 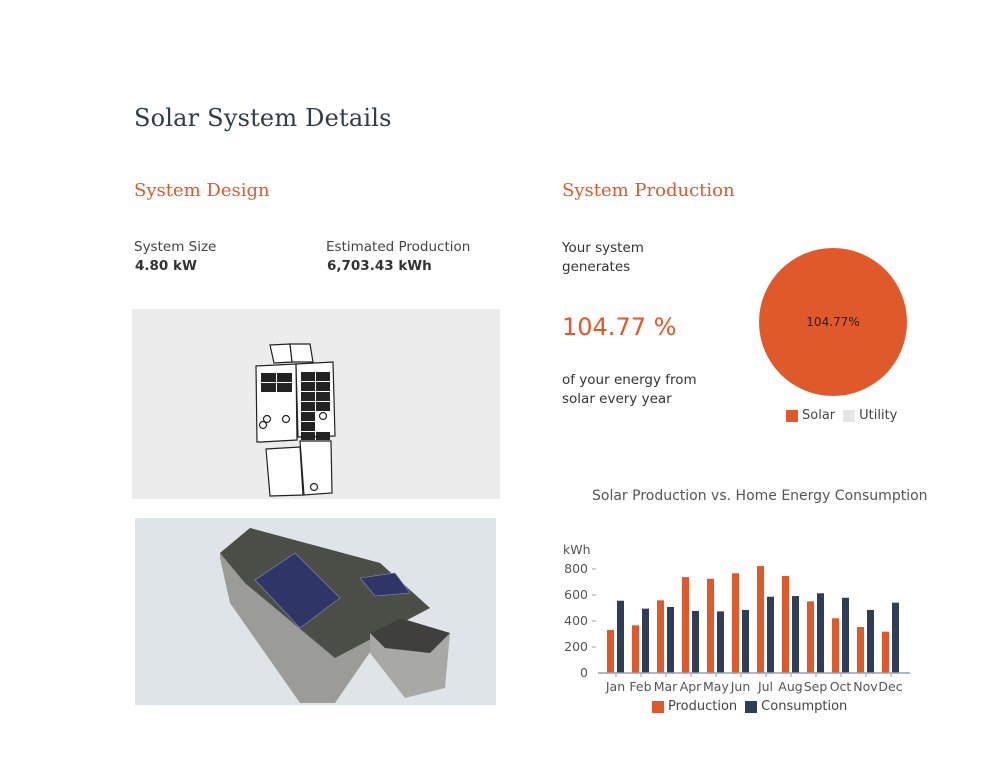 What do you see at coordinates (810, 637) in the screenshot?
I see `bar-production-sep` at bounding box center [810, 637].